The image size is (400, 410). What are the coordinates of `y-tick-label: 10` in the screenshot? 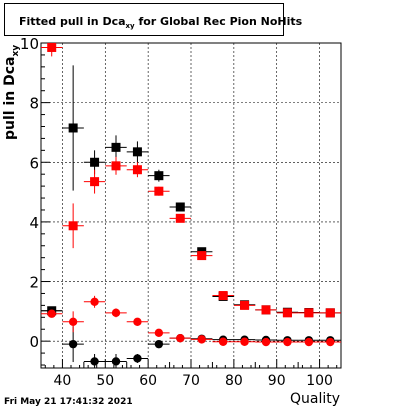 It's located at (29, 44).